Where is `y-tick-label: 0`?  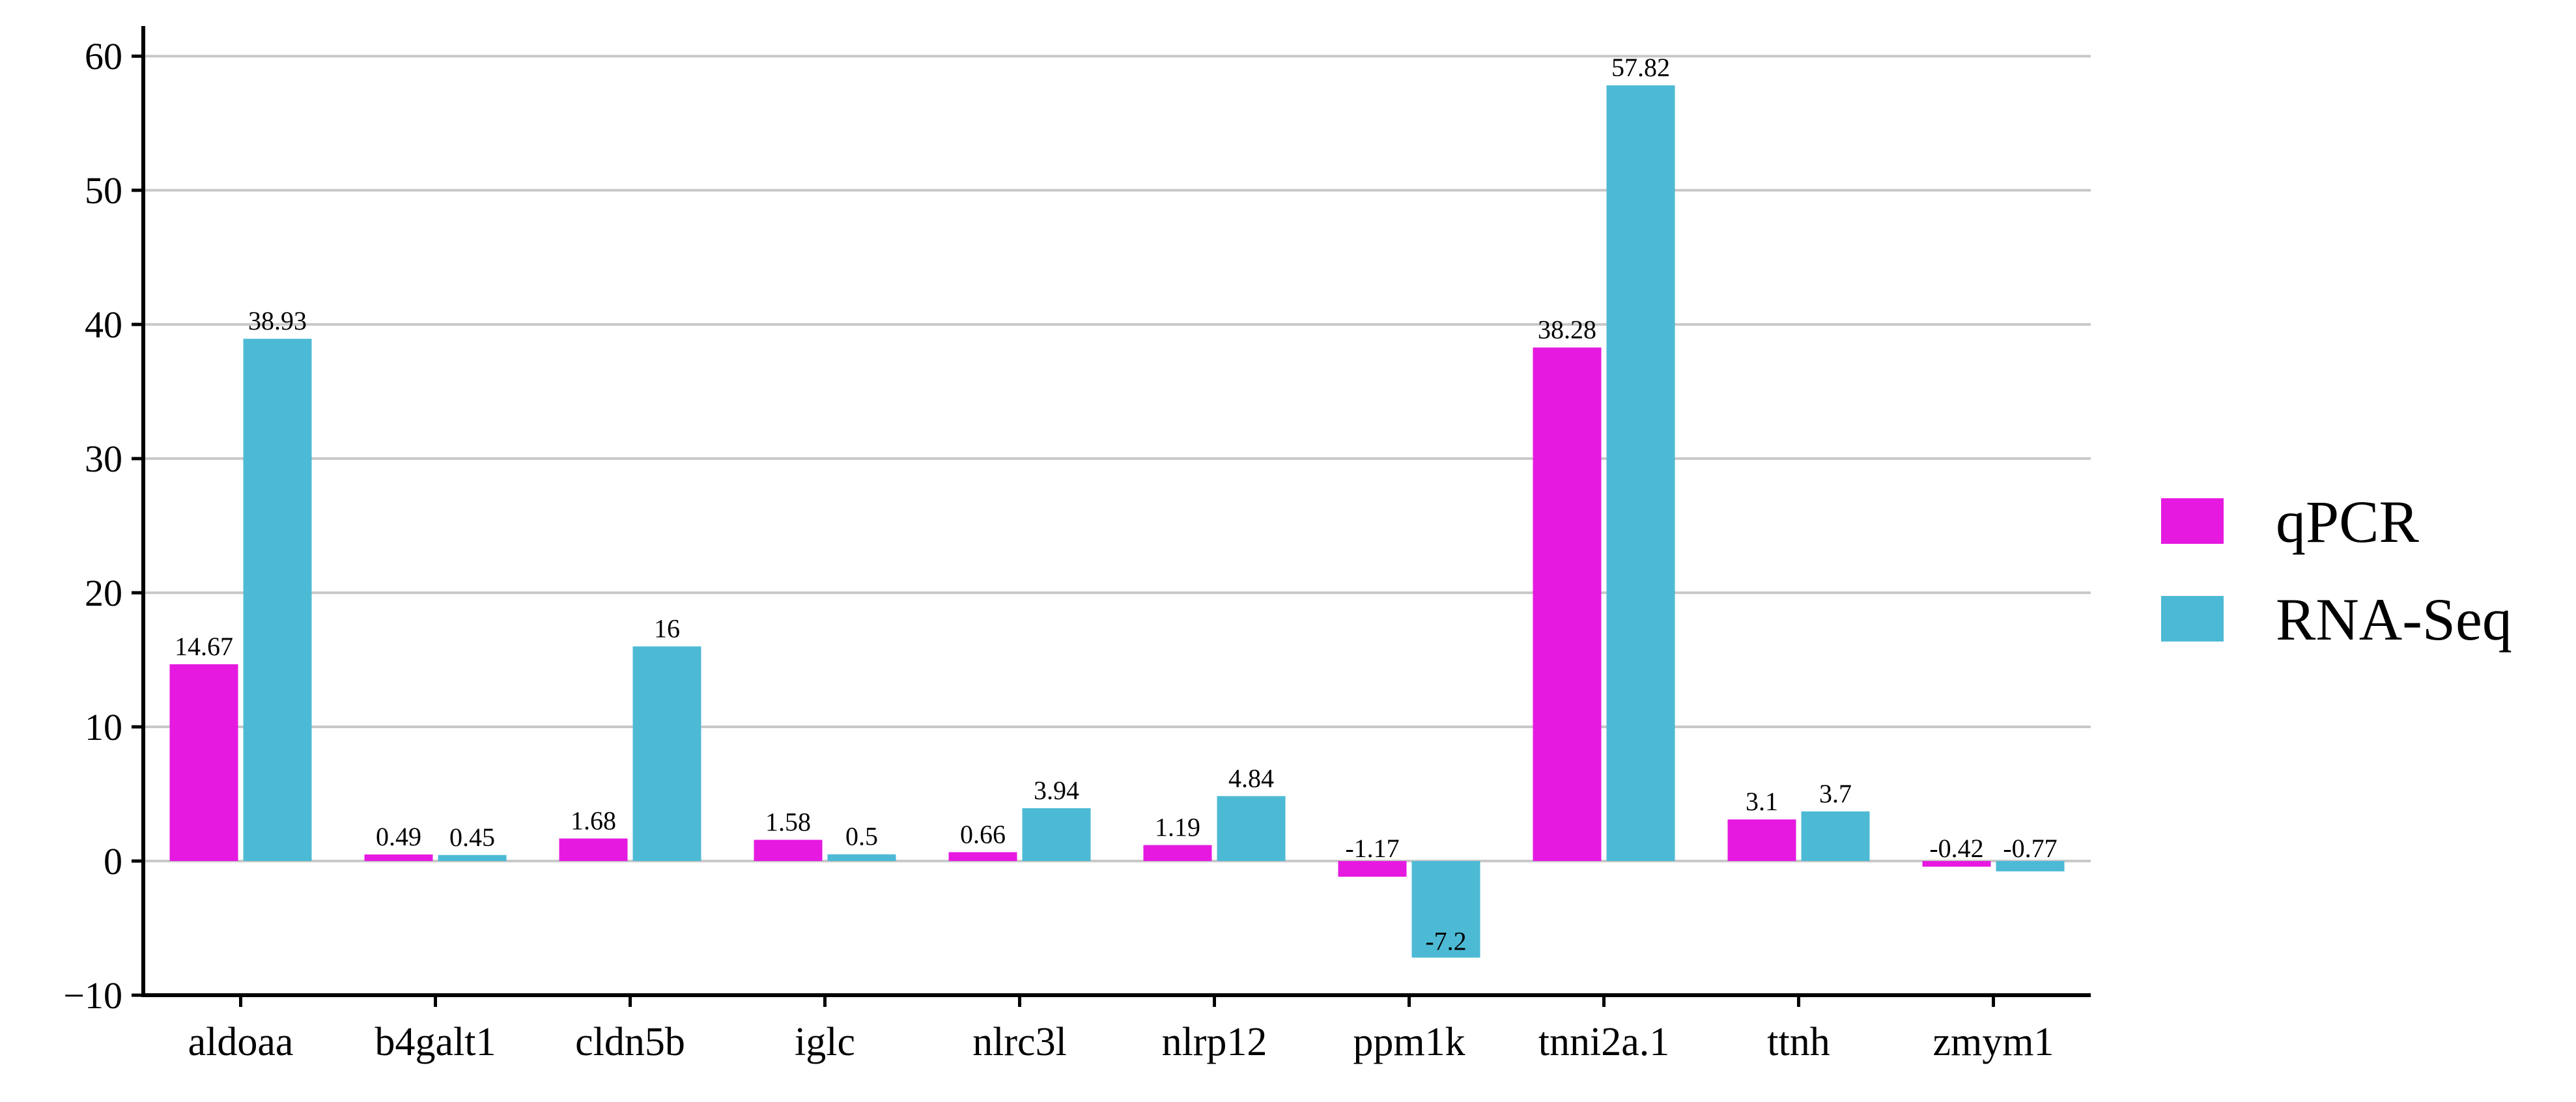 y-tick-label: 0 is located at coordinates (113, 861).